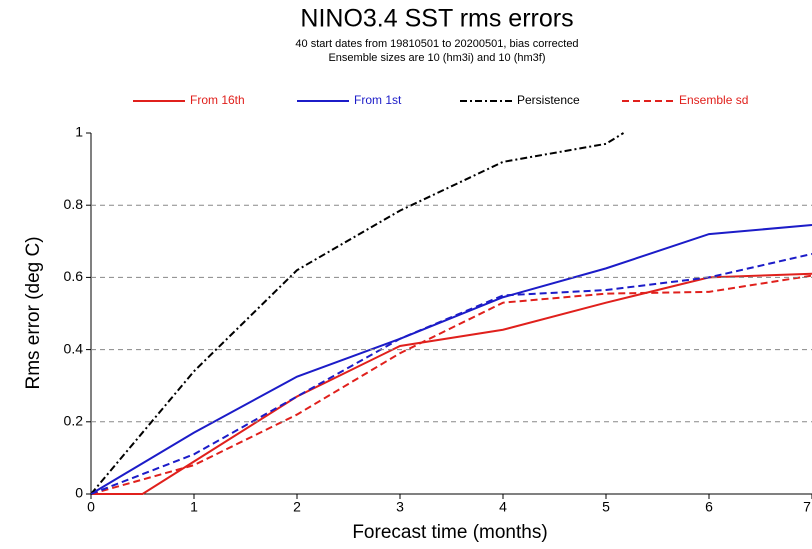 Image resolution: width=812 pixels, height=549 pixels. What do you see at coordinates (74, 348) in the screenshot?
I see `y-tick-label: 0.4` at bounding box center [74, 348].